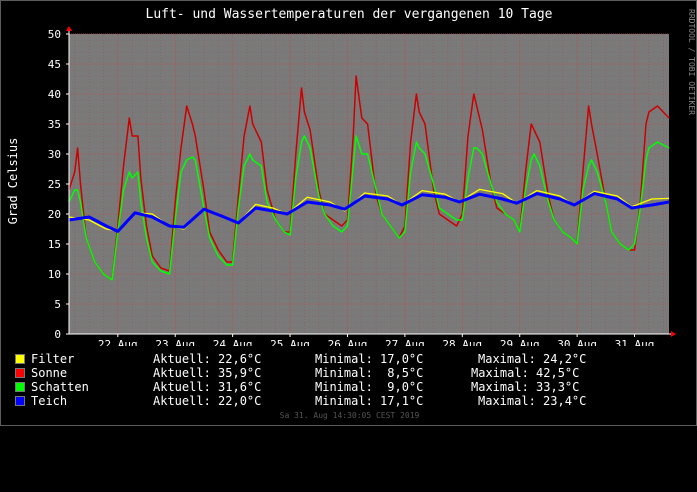  I want to click on legend-min-filter: Minimal: 17,0°C, so click(369, 359).